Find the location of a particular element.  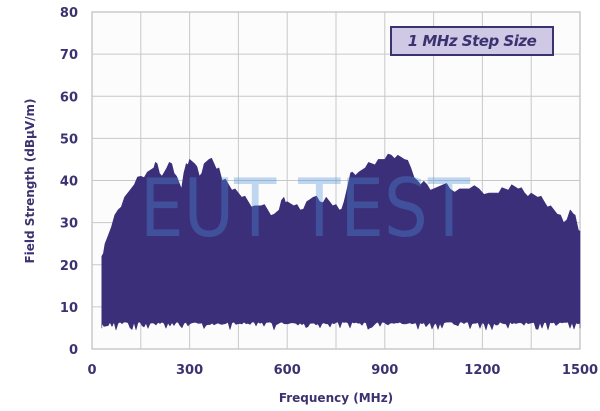

y-tick-label: 50 is located at coordinates (69, 139).